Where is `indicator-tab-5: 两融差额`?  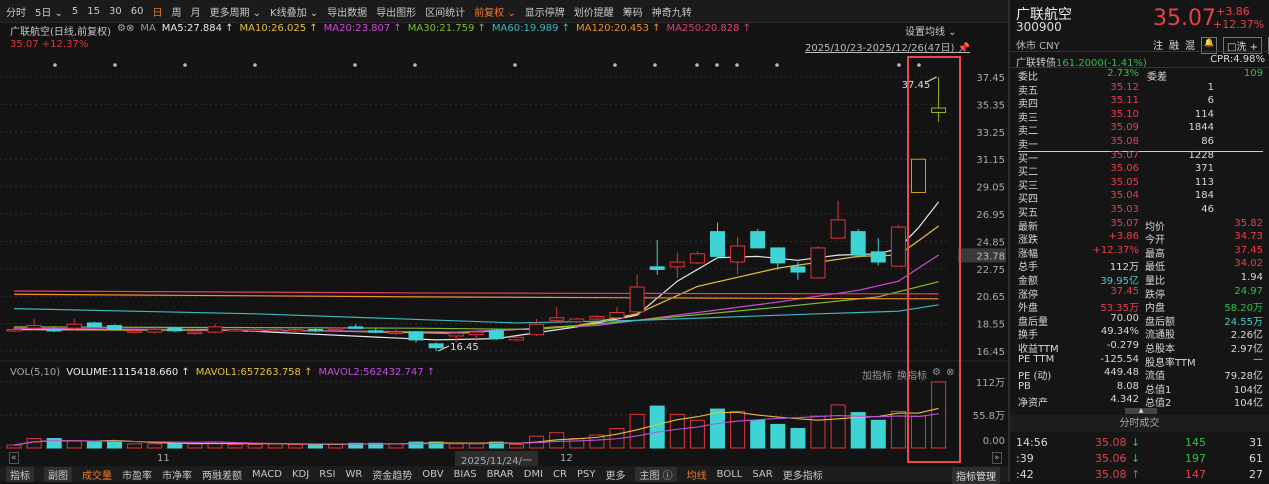
indicator-tab-5: 两融差额 is located at coordinates (222, 476).